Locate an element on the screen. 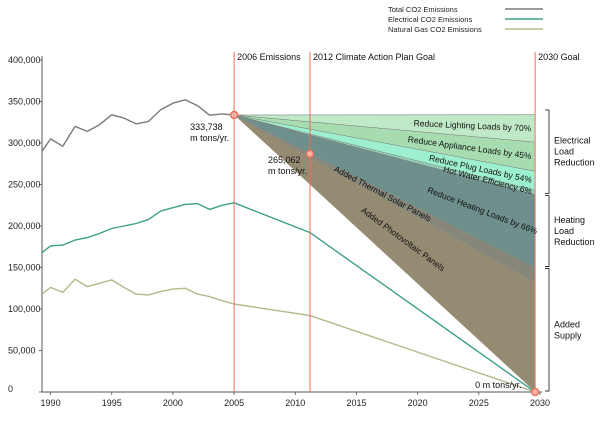 The width and height of the screenshot is (600, 424). x-tick-label: 2030 is located at coordinates (540, 403).